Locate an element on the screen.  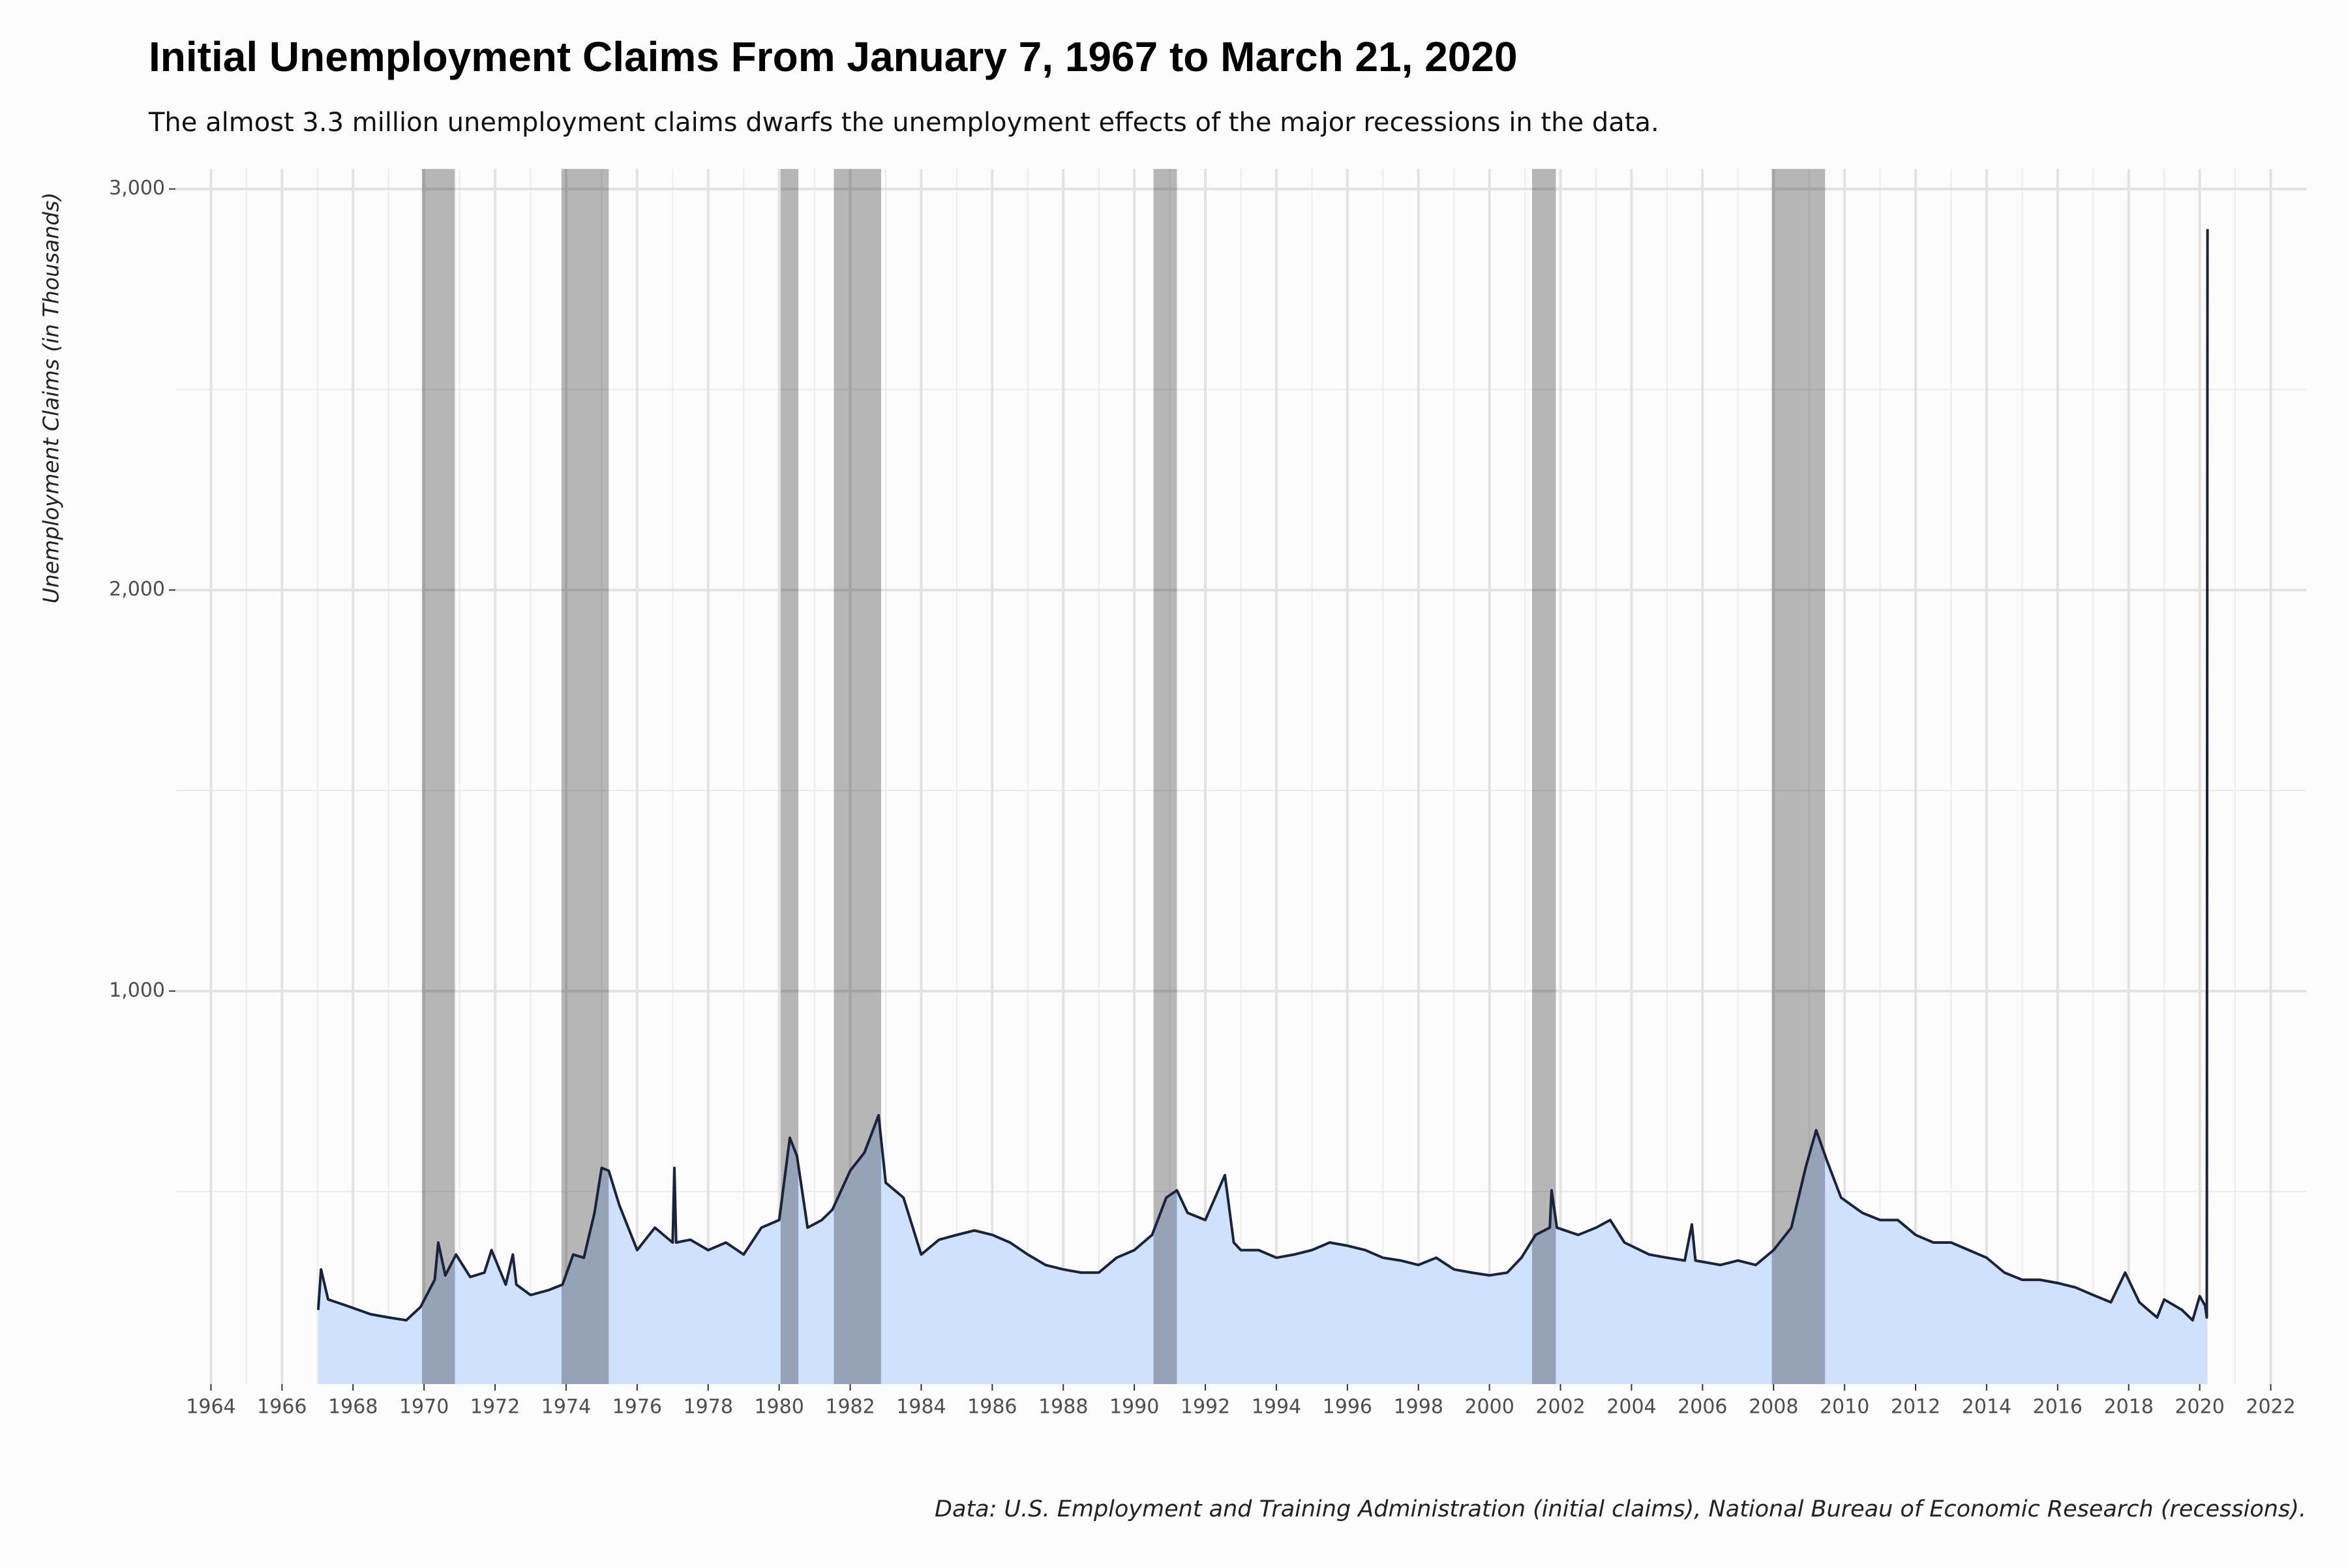
x-tick-label: 1968 is located at coordinates (353, 1407).